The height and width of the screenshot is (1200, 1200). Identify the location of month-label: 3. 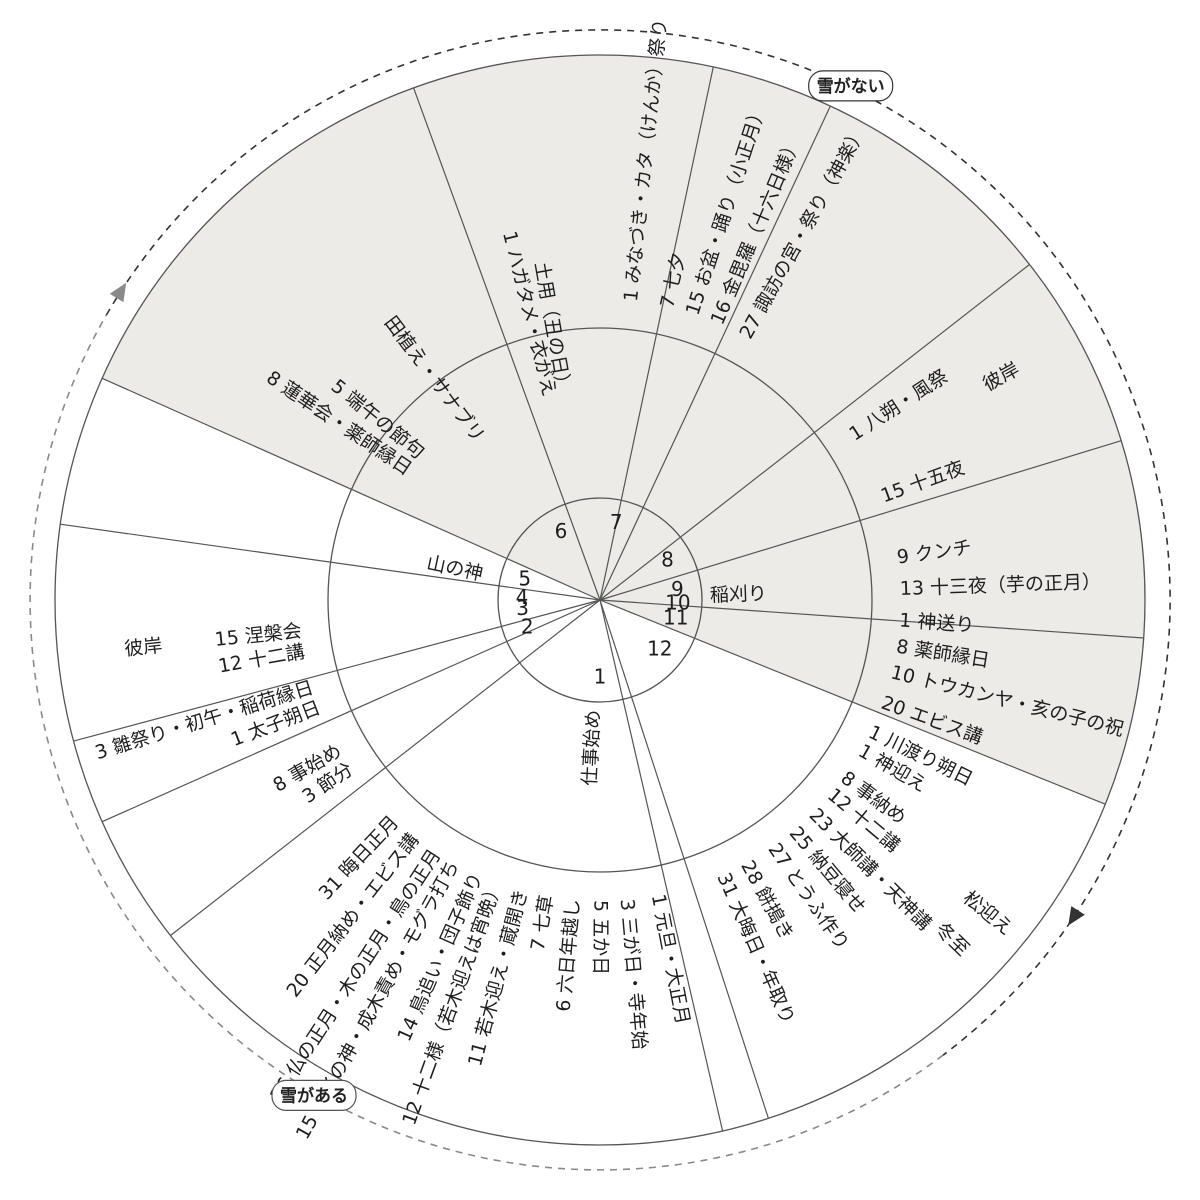
(522, 608).